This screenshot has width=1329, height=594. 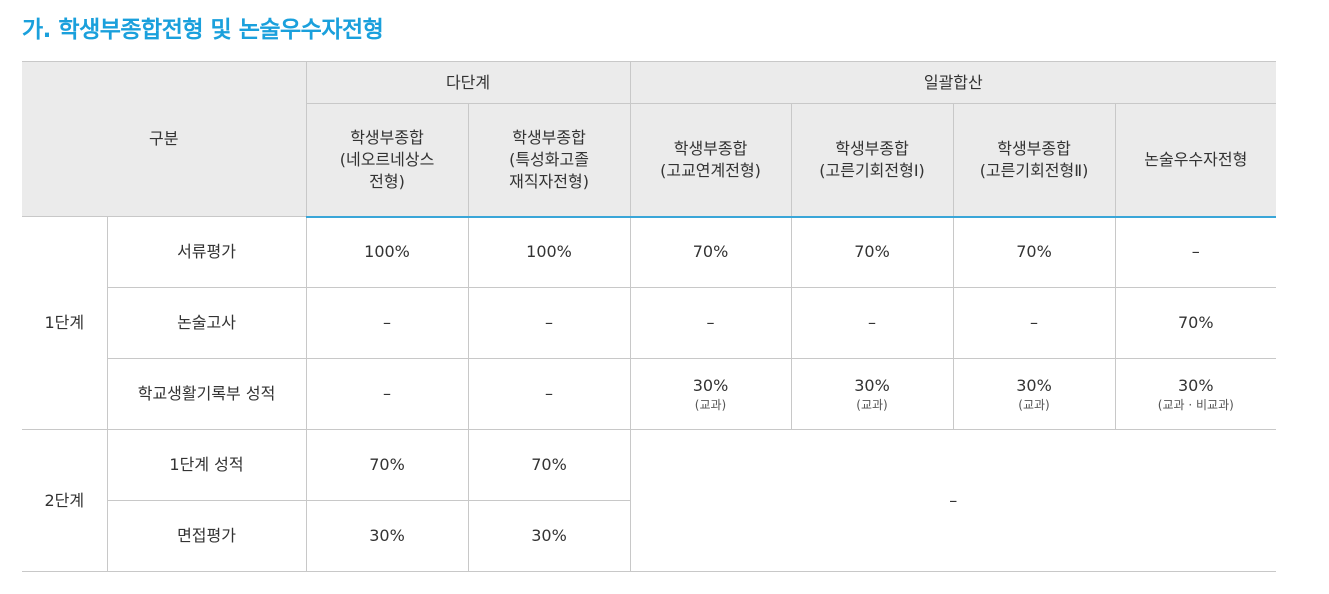 I want to click on header-col-equal-opportunity-1: 학생부종합 (고른기회전형Ⅰ), so click(x=872, y=160).